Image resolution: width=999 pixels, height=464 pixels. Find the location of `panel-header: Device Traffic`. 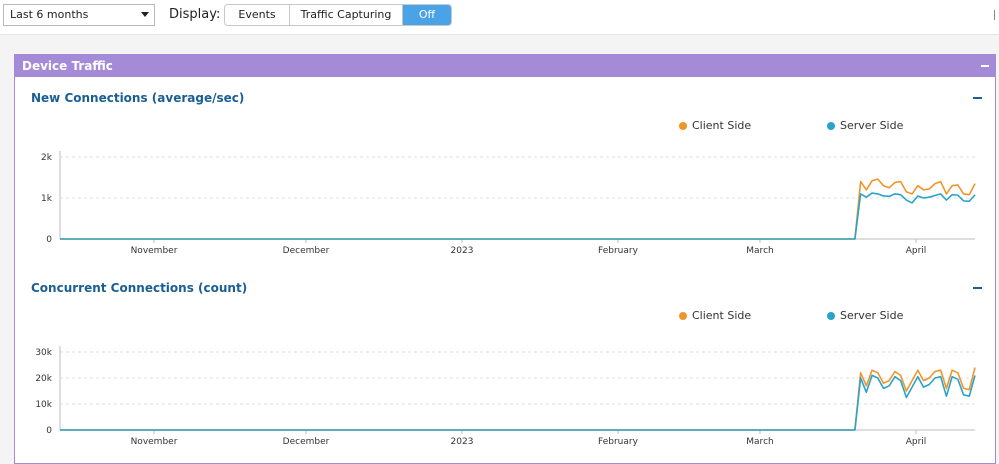

panel-header: Device Traffic is located at coordinates (505, 66).